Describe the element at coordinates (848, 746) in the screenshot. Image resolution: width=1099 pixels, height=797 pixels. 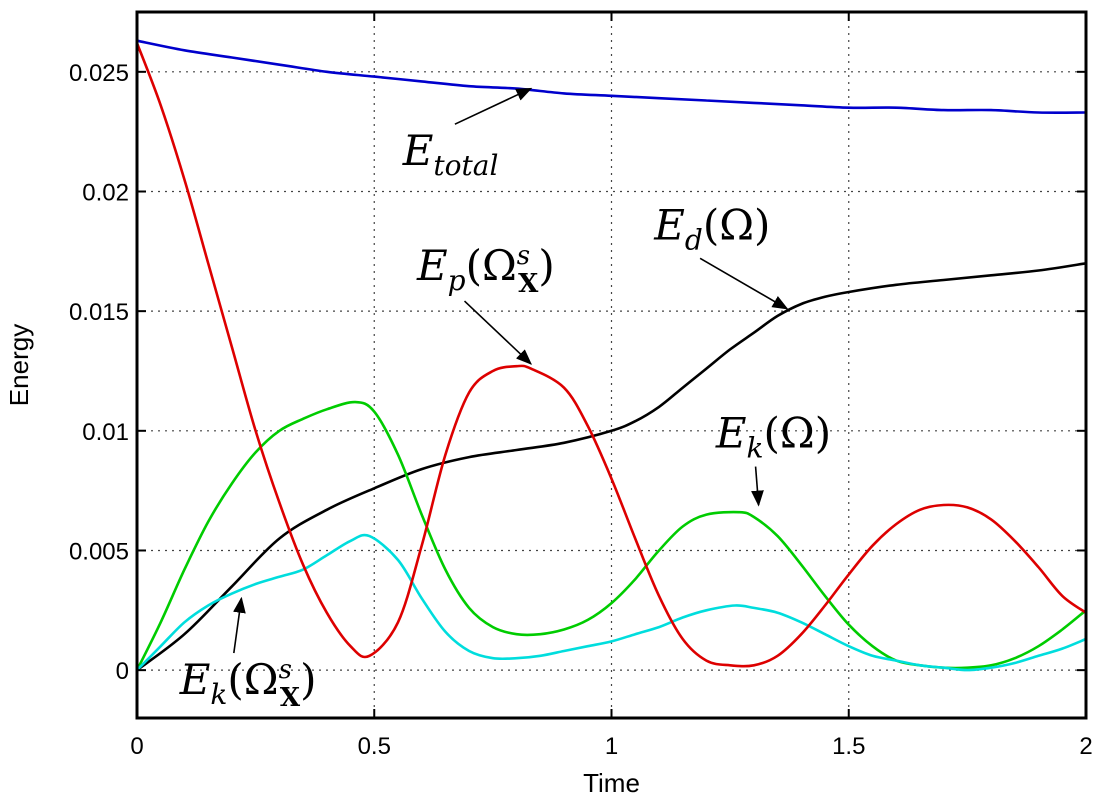
I see `x-tick-label: 1.5` at that location.